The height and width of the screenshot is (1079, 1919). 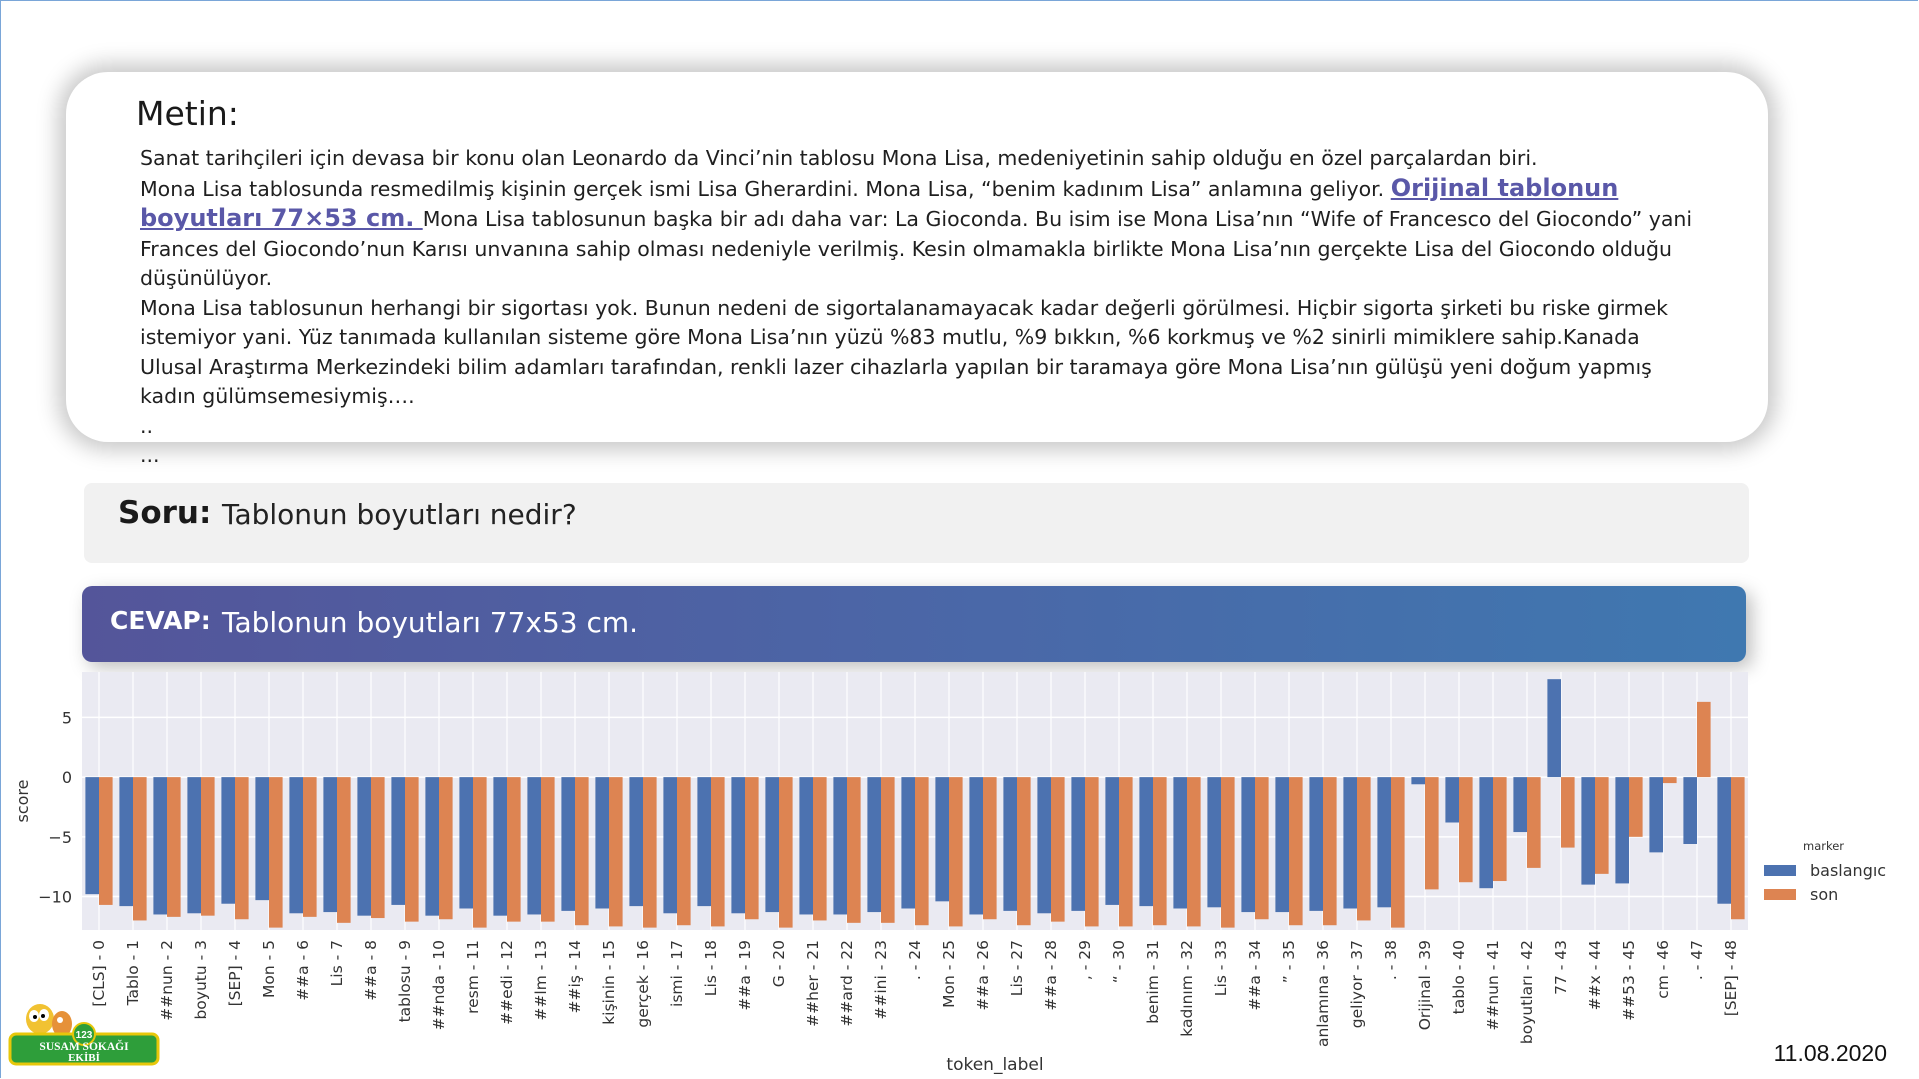 What do you see at coordinates (269, 969) in the screenshot?
I see `x-tick-label: Mon - 5` at bounding box center [269, 969].